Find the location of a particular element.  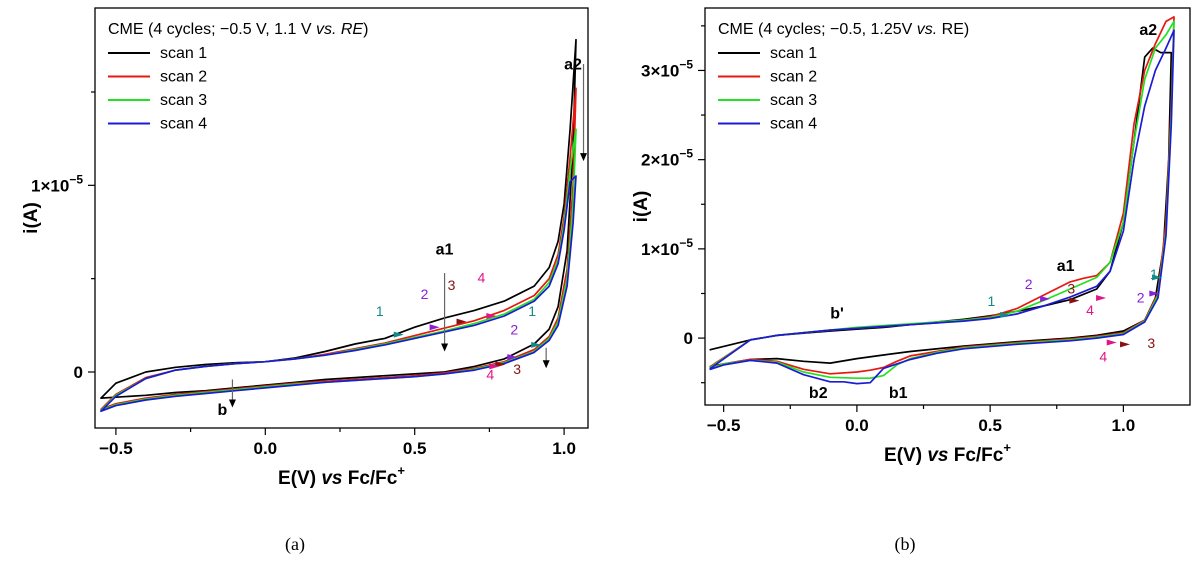

legend-title-part: CME (4 cycles; −0.5, 1.25V is located at coordinates (817, 29).